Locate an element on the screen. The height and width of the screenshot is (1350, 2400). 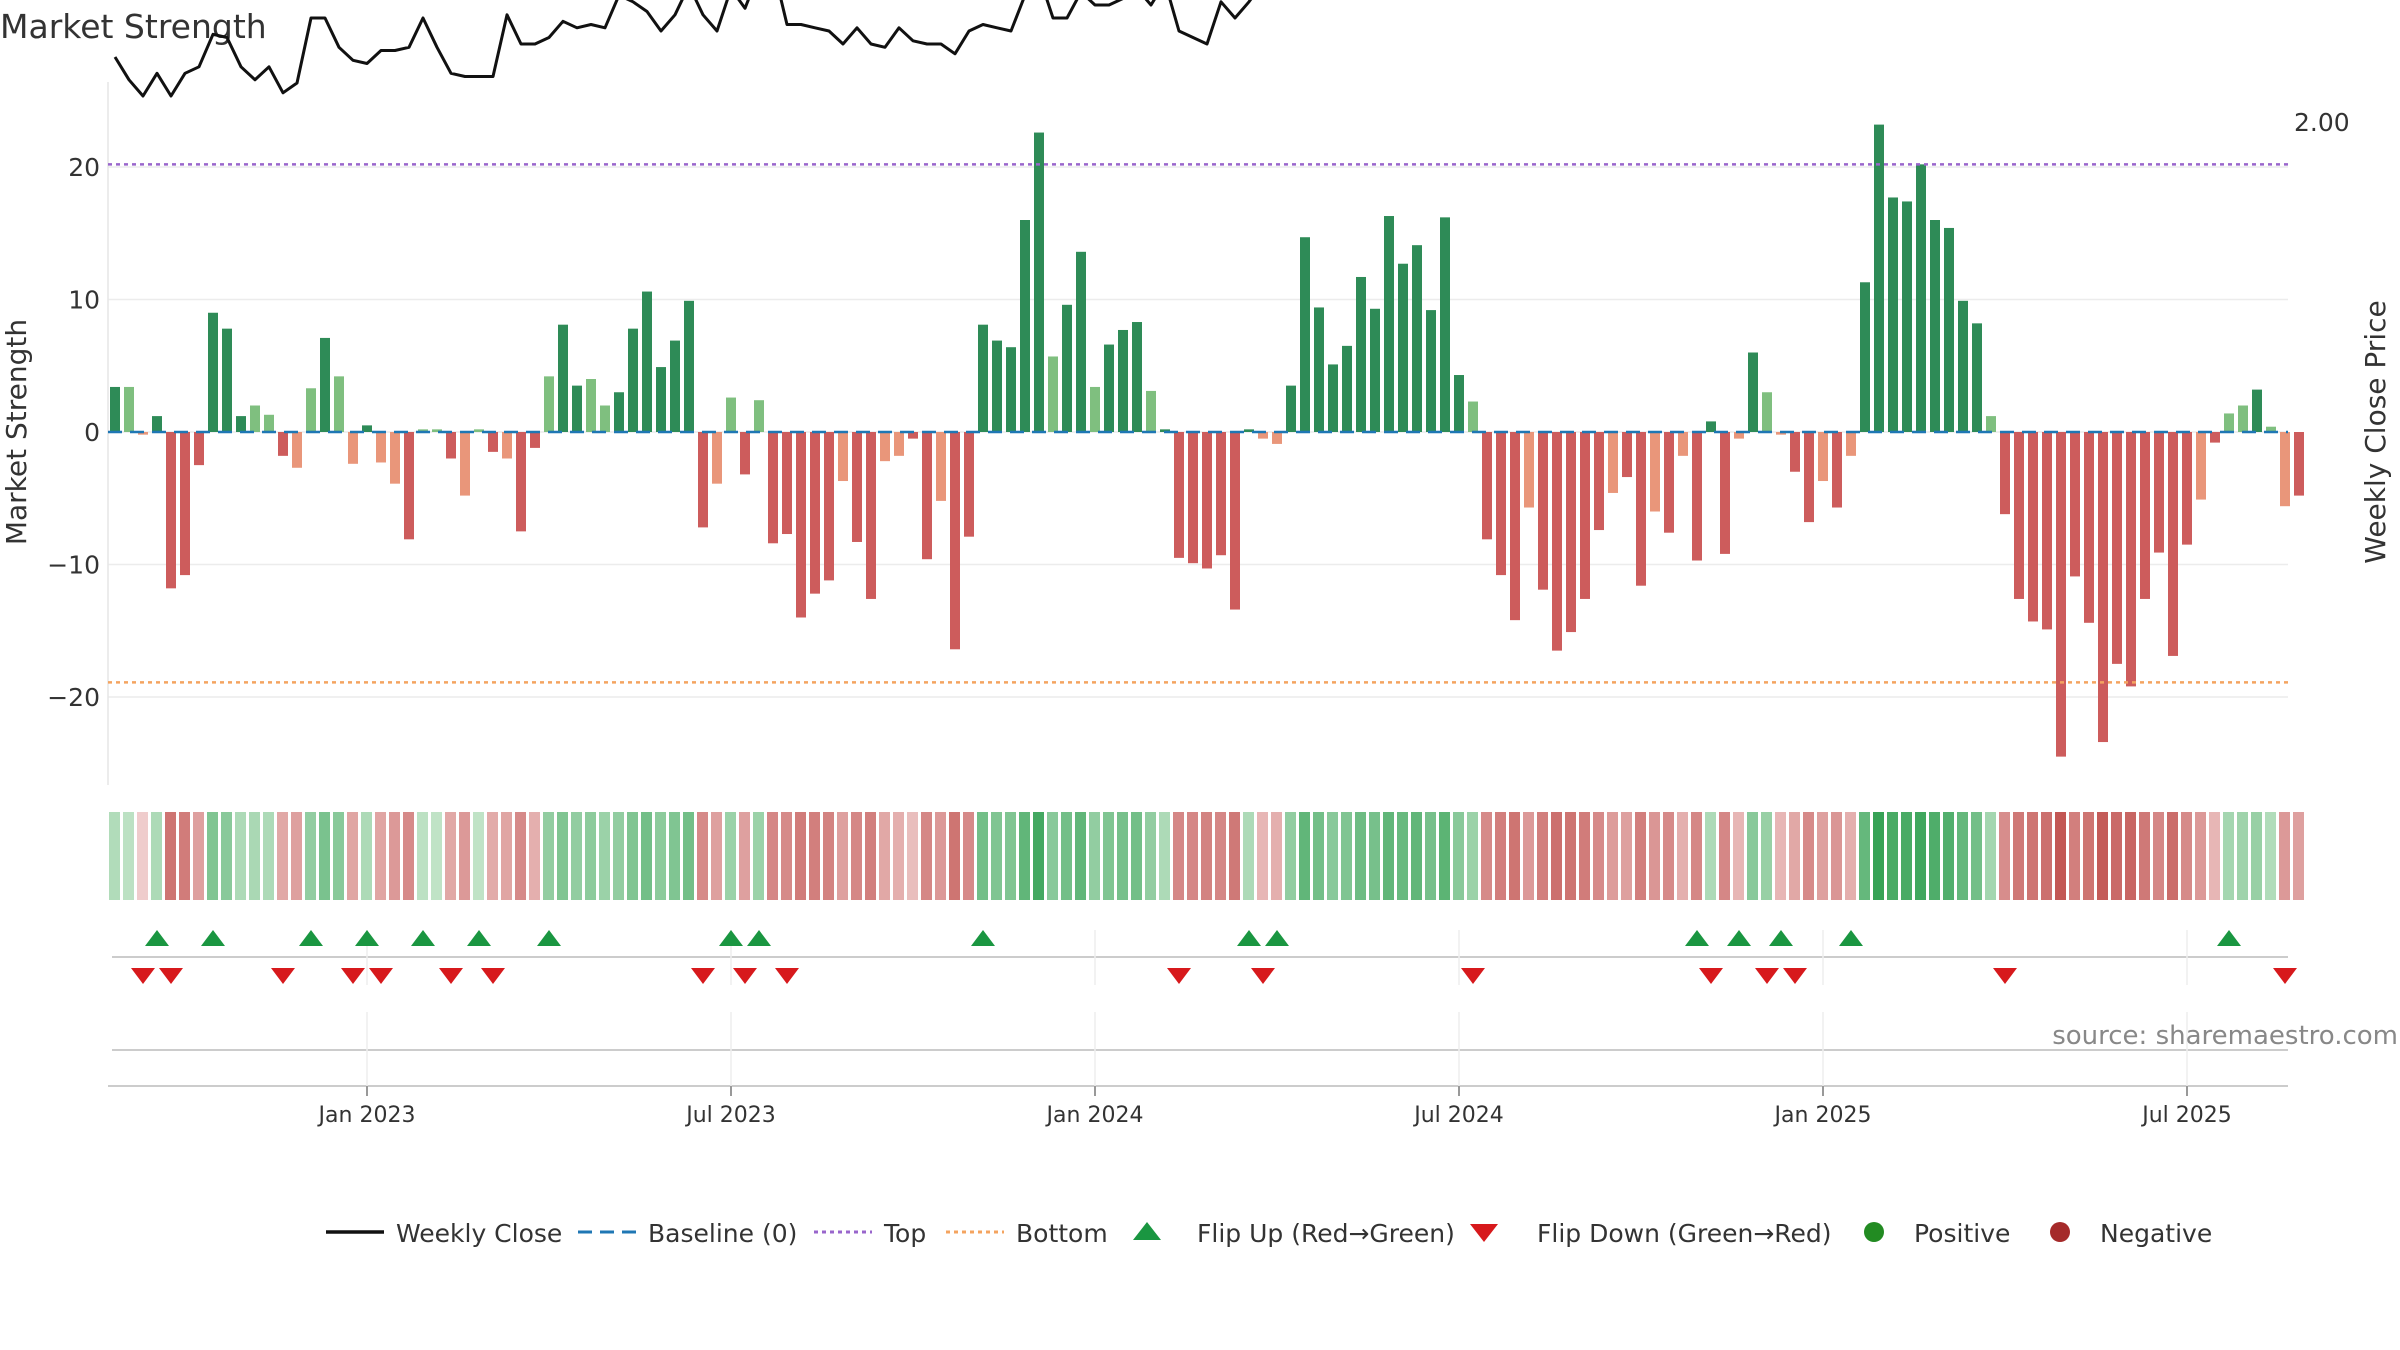
legend-flip-up: Flip Up (Red→Green) is located at coordinates (1326, 1233).